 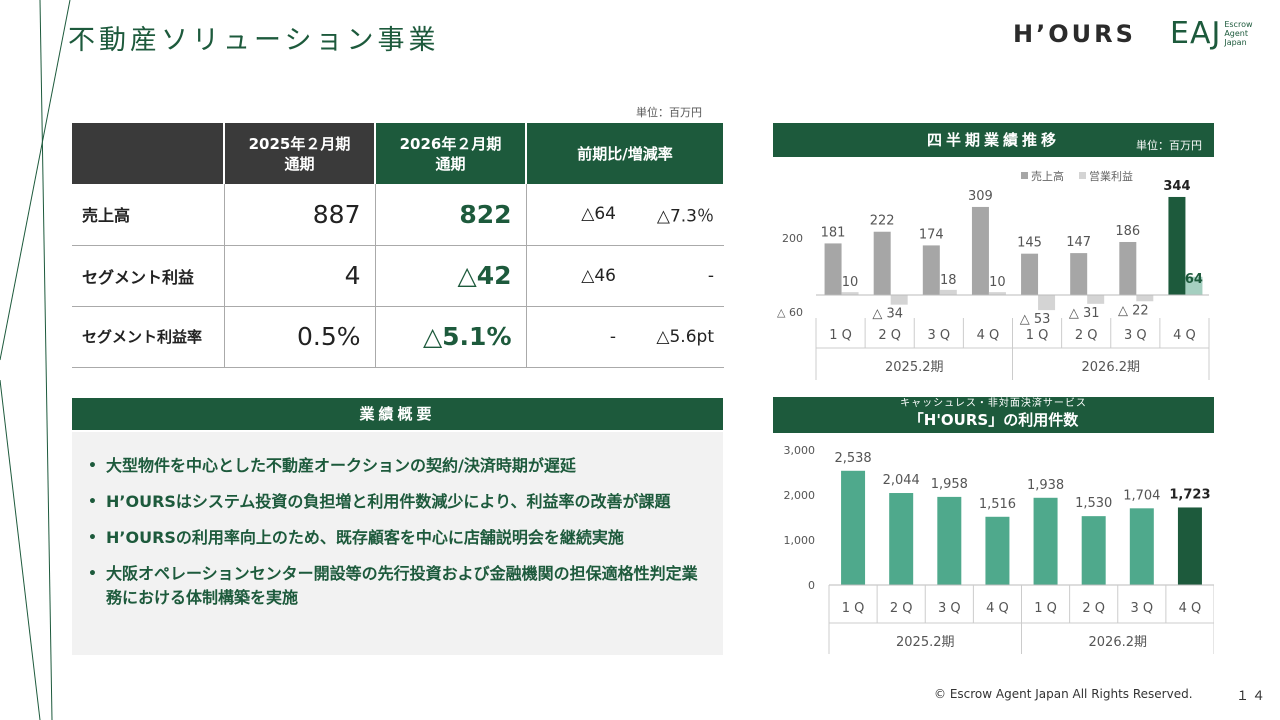 I want to click on legend-swatch-profit, so click(x=1082, y=175).